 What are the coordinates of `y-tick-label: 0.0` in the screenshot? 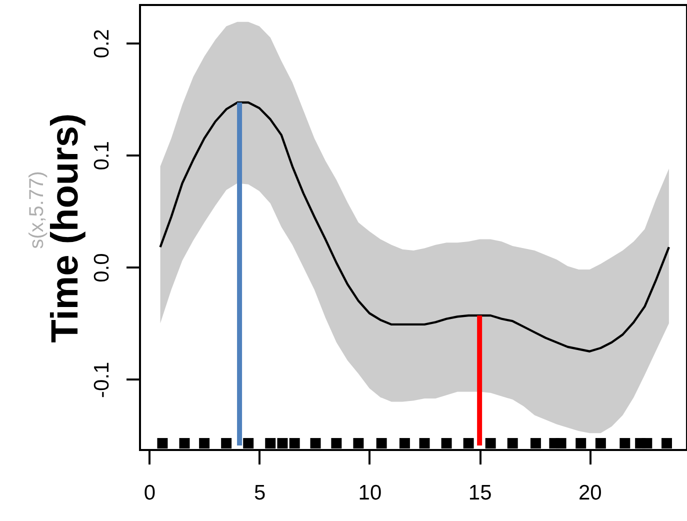 It's located at (102, 267).